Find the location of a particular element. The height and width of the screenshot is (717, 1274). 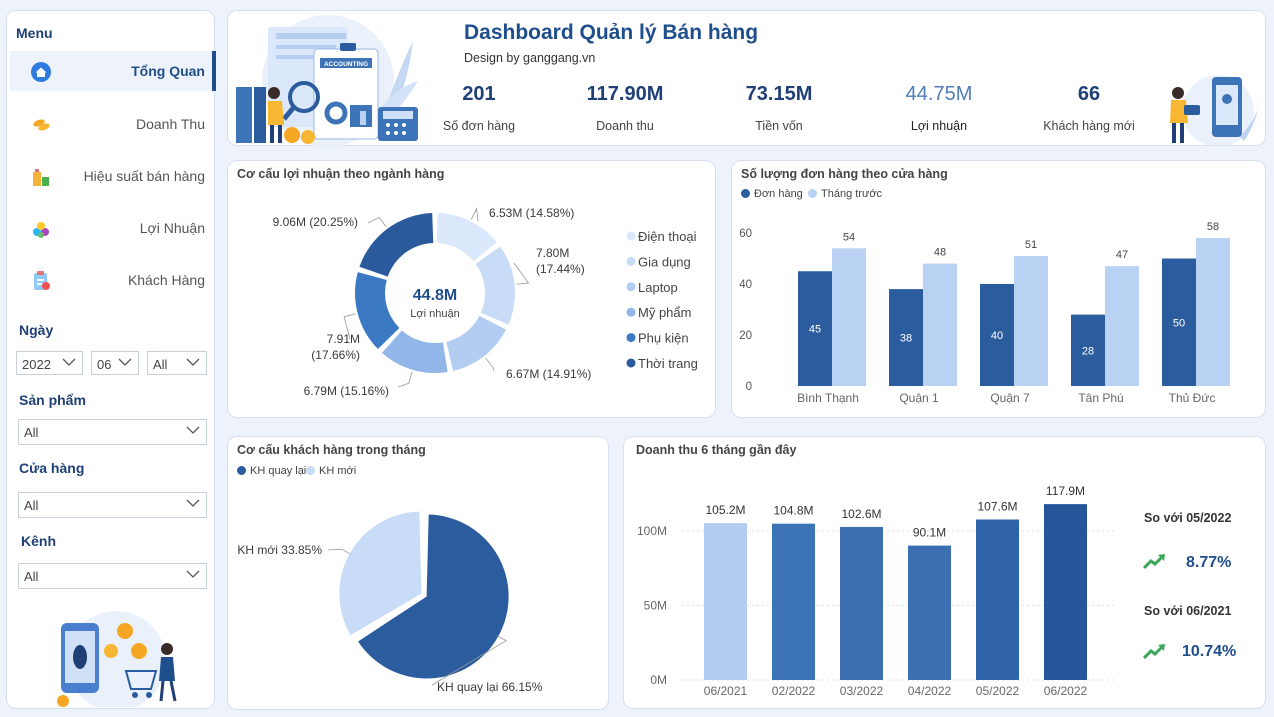

card-title: Cơ cấu khách hàng trong tháng is located at coordinates (331, 450).